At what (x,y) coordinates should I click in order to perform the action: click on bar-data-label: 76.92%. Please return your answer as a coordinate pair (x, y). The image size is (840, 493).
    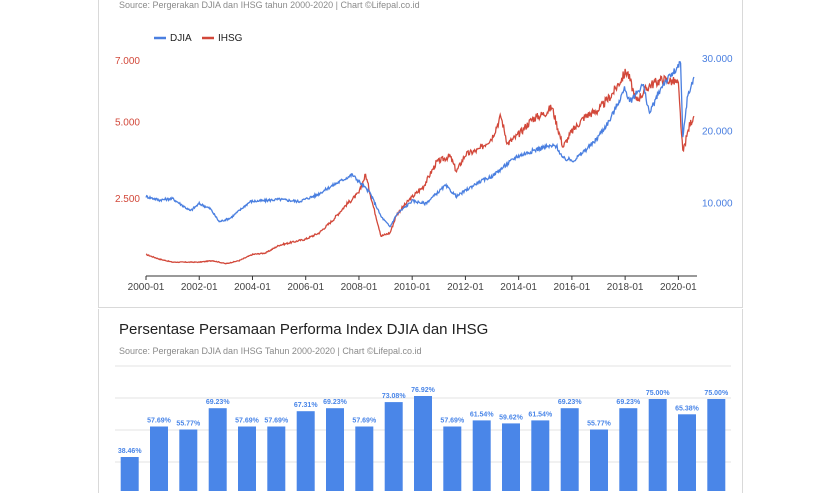
    Looking at the image, I should click on (423, 390).